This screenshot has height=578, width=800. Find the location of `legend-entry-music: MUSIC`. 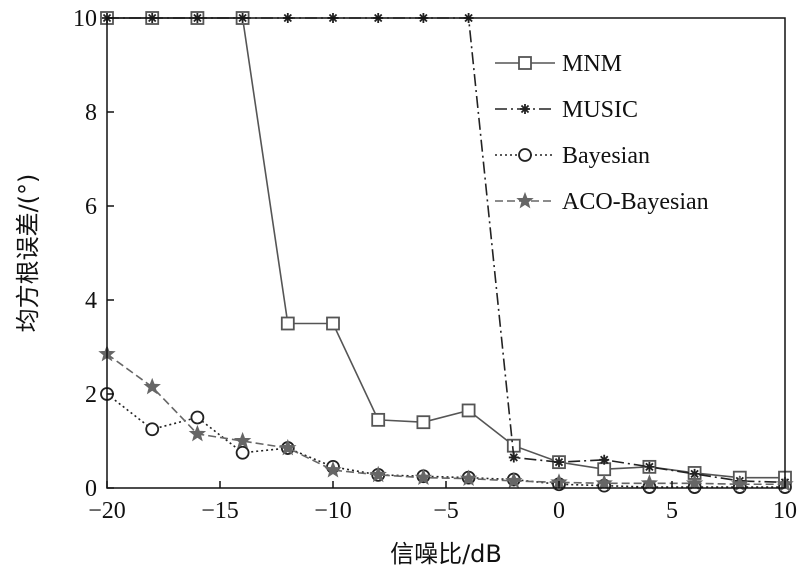

legend-entry-music: MUSIC is located at coordinates (566, 110).